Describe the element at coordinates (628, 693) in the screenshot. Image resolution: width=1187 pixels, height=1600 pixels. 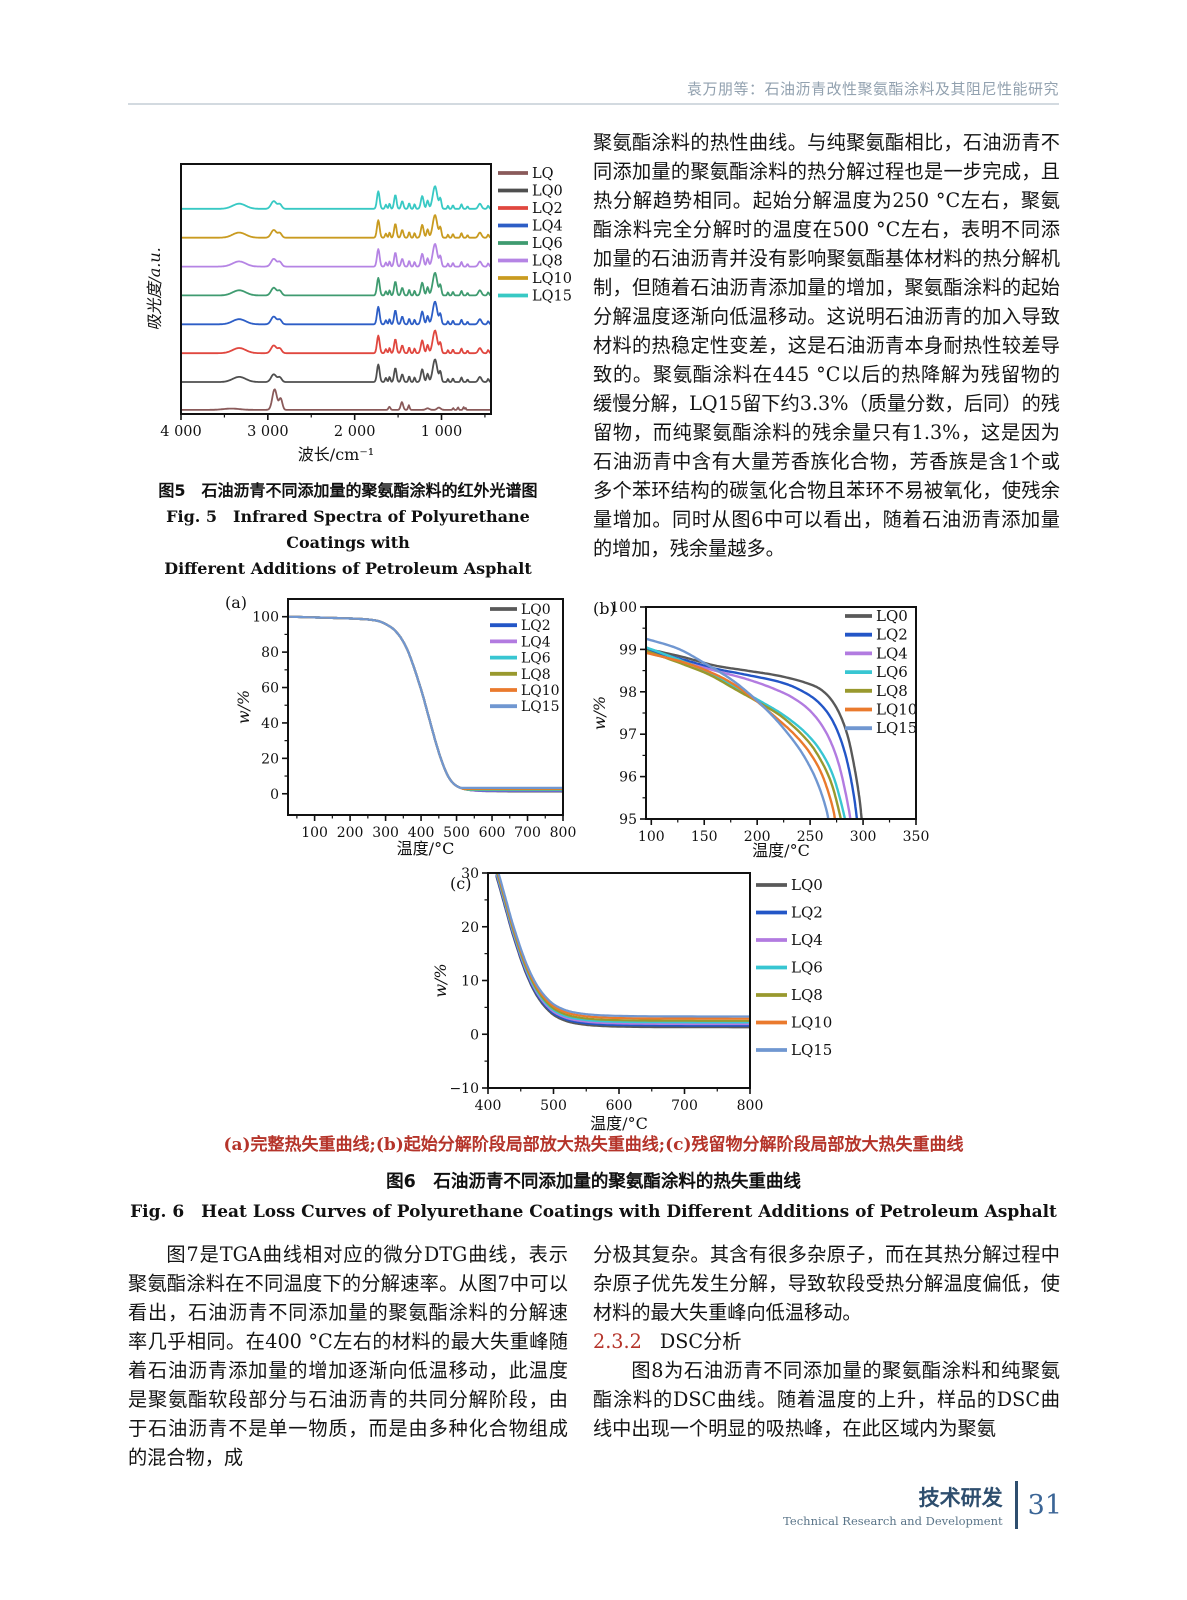
I see `y-tick-label: 98` at that location.